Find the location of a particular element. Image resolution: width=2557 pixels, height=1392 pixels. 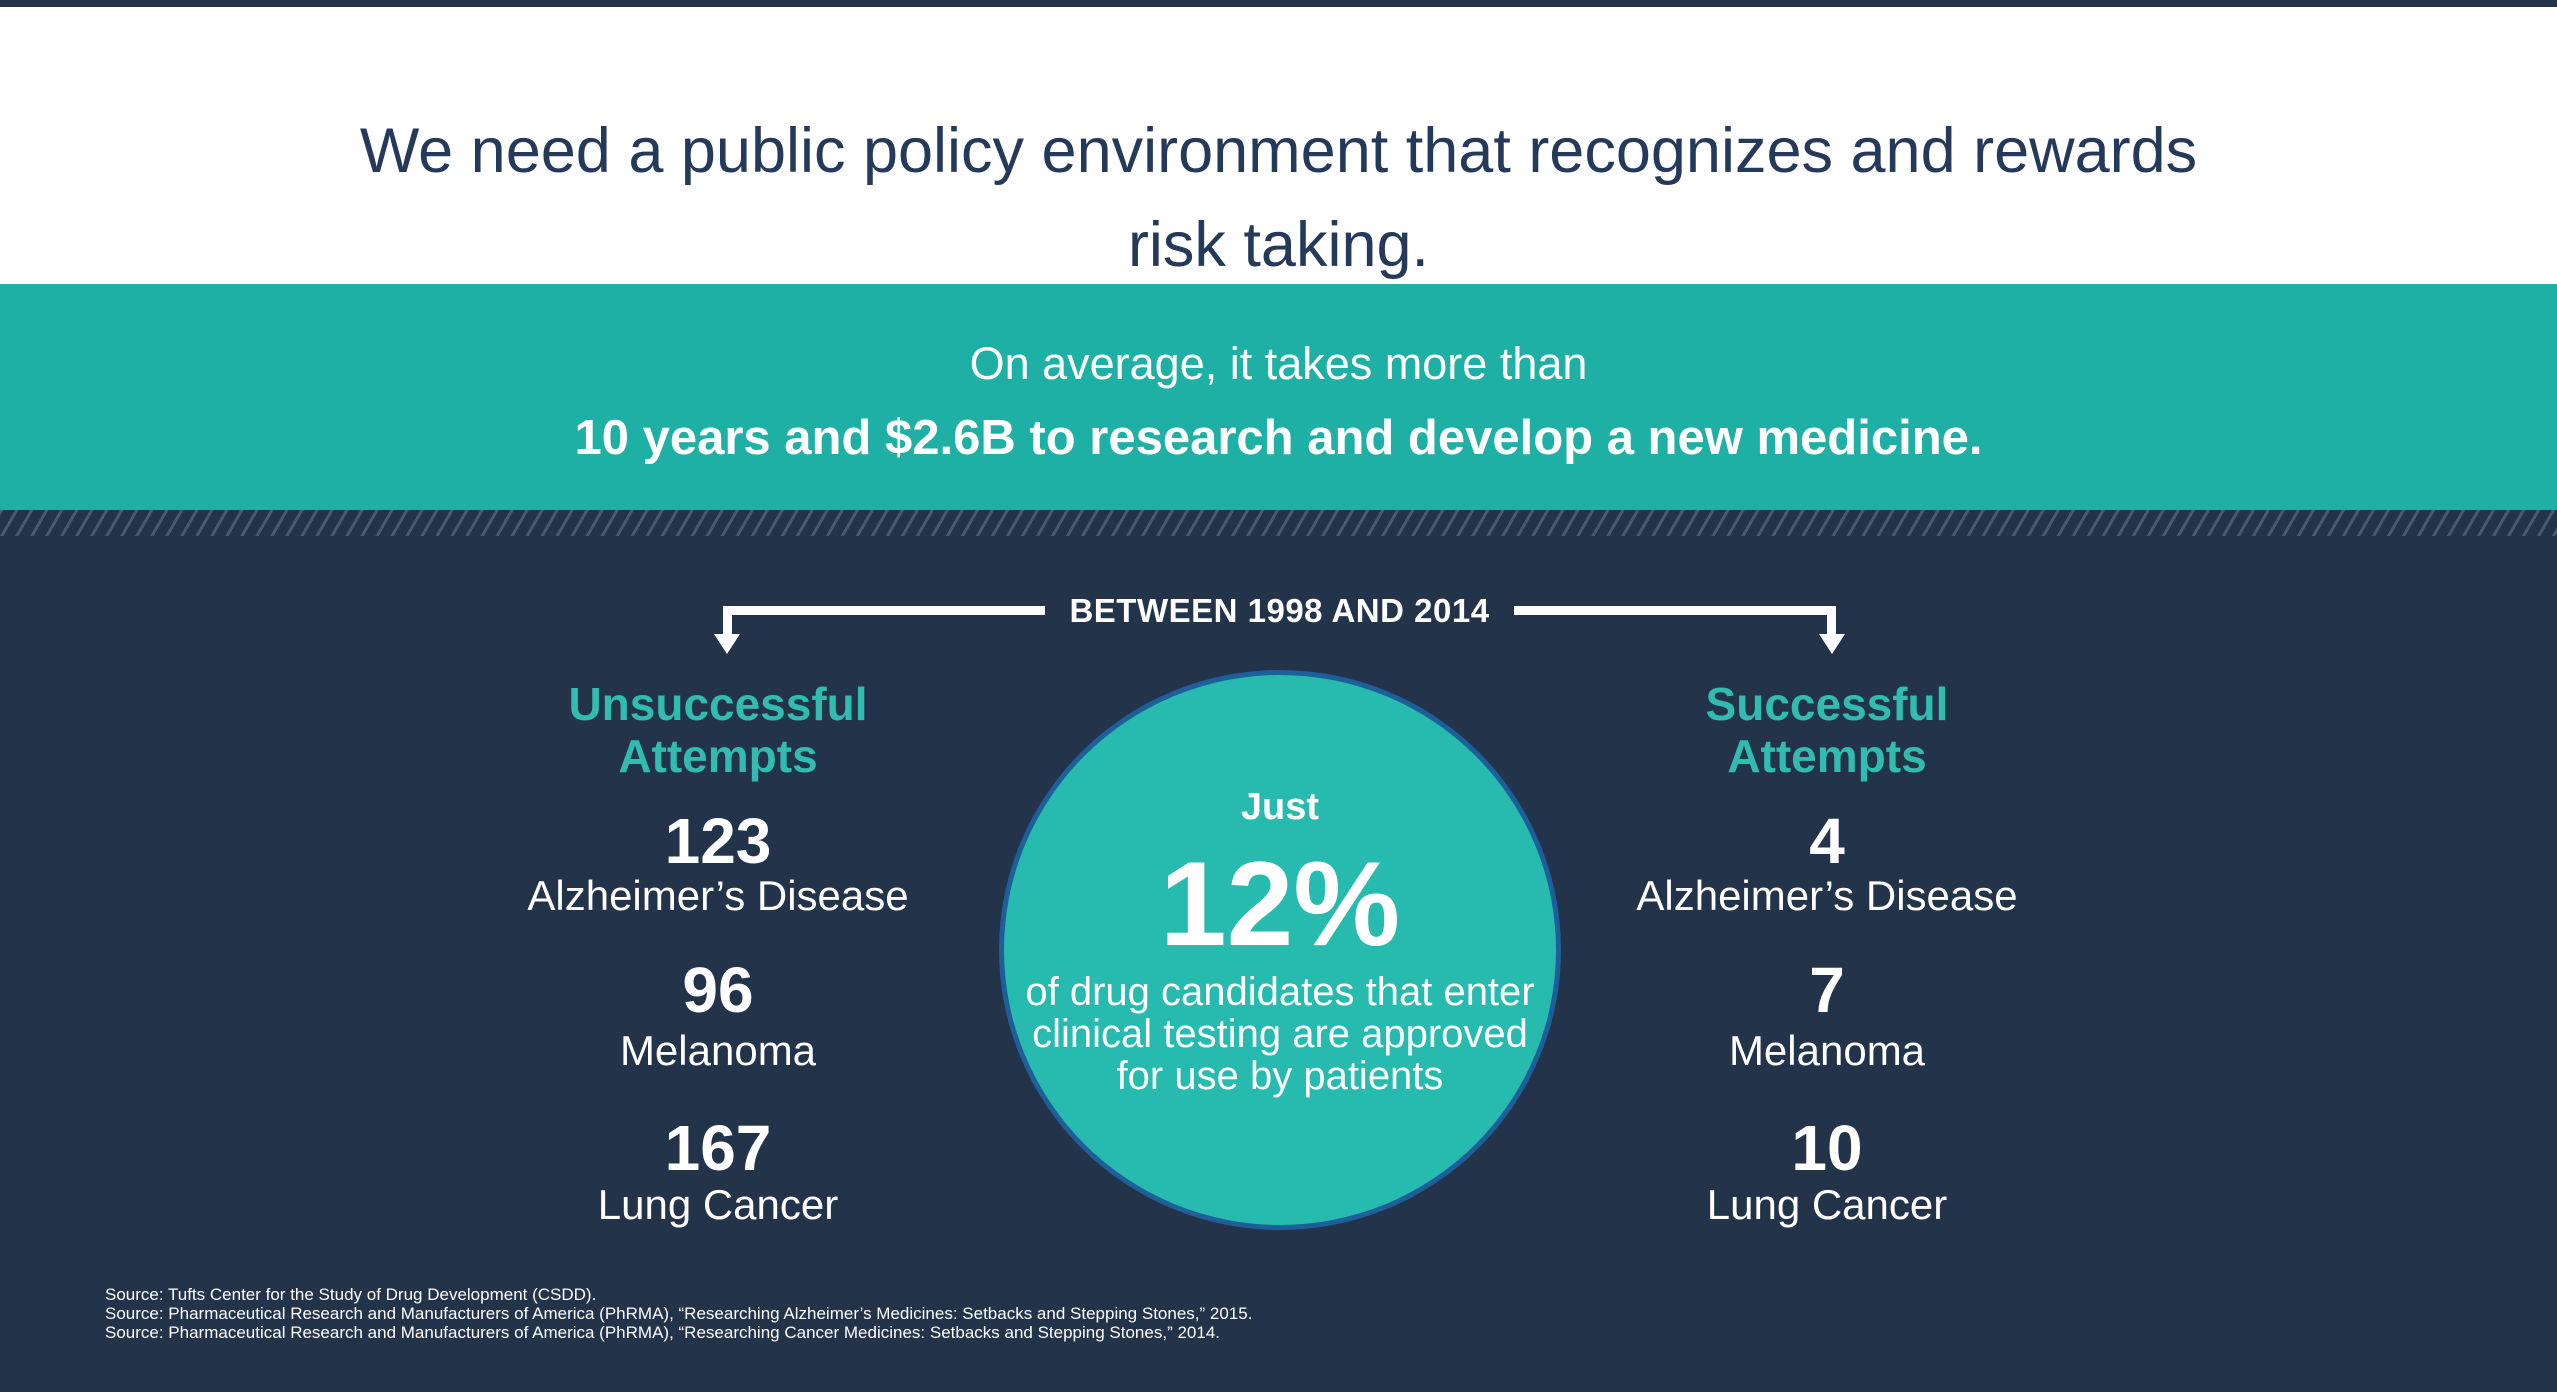

down-arrow-right-icon is located at coordinates (1832, 644).